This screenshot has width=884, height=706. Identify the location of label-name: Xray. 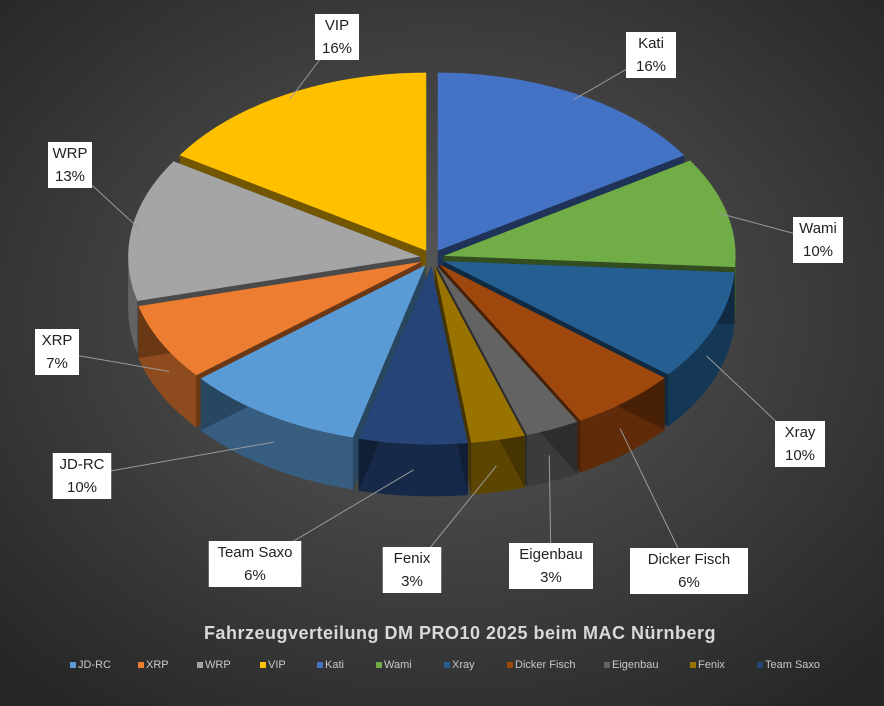
(800, 432).